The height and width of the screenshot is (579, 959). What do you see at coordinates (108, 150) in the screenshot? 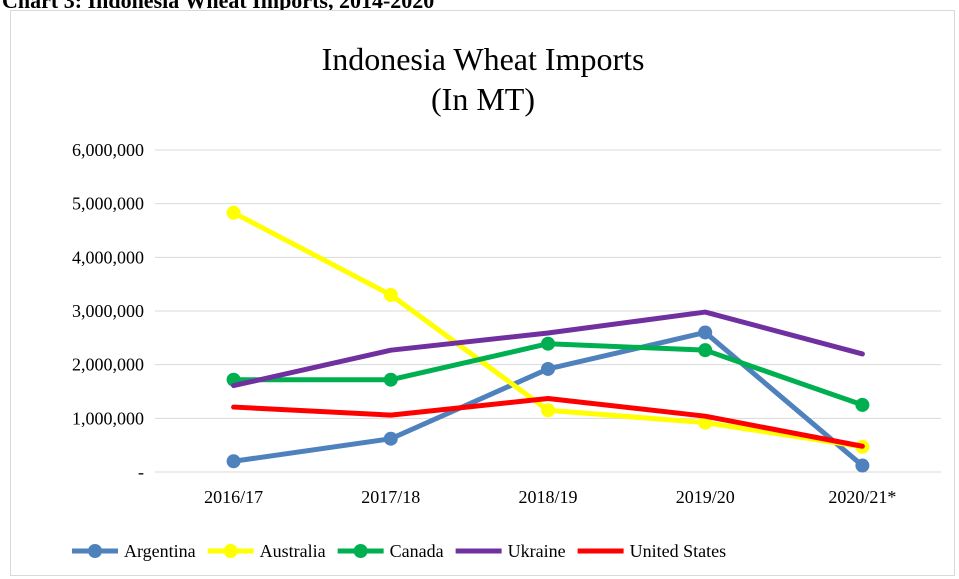
I see `y-tick-label: 6,000,000` at bounding box center [108, 150].